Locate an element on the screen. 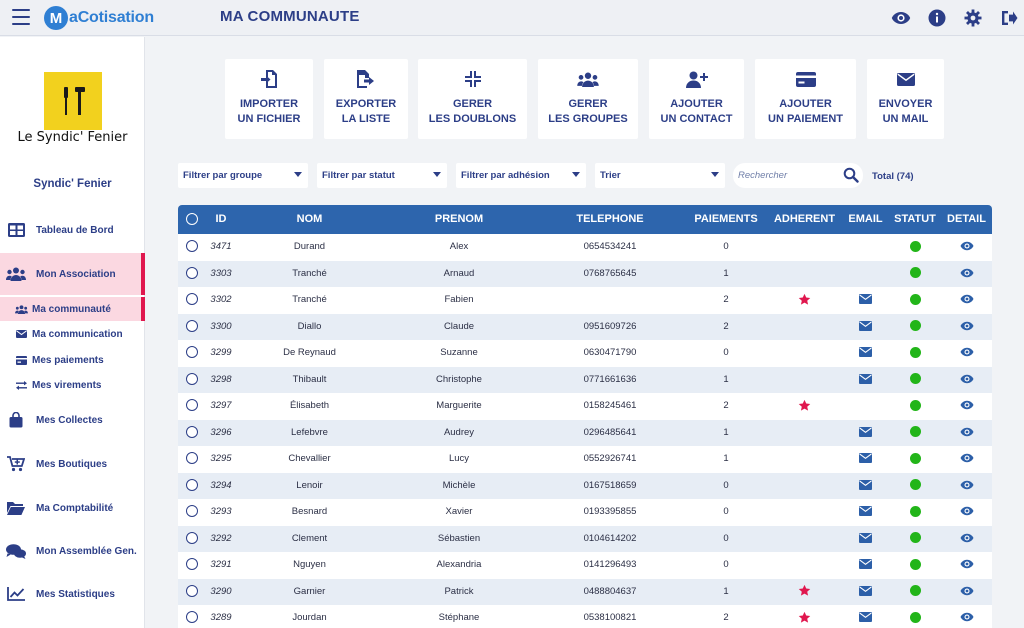 This screenshot has height=628, width=1024. table-row: 3471 Durand Alex 0654534241 0 is located at coordinates (585, 247).